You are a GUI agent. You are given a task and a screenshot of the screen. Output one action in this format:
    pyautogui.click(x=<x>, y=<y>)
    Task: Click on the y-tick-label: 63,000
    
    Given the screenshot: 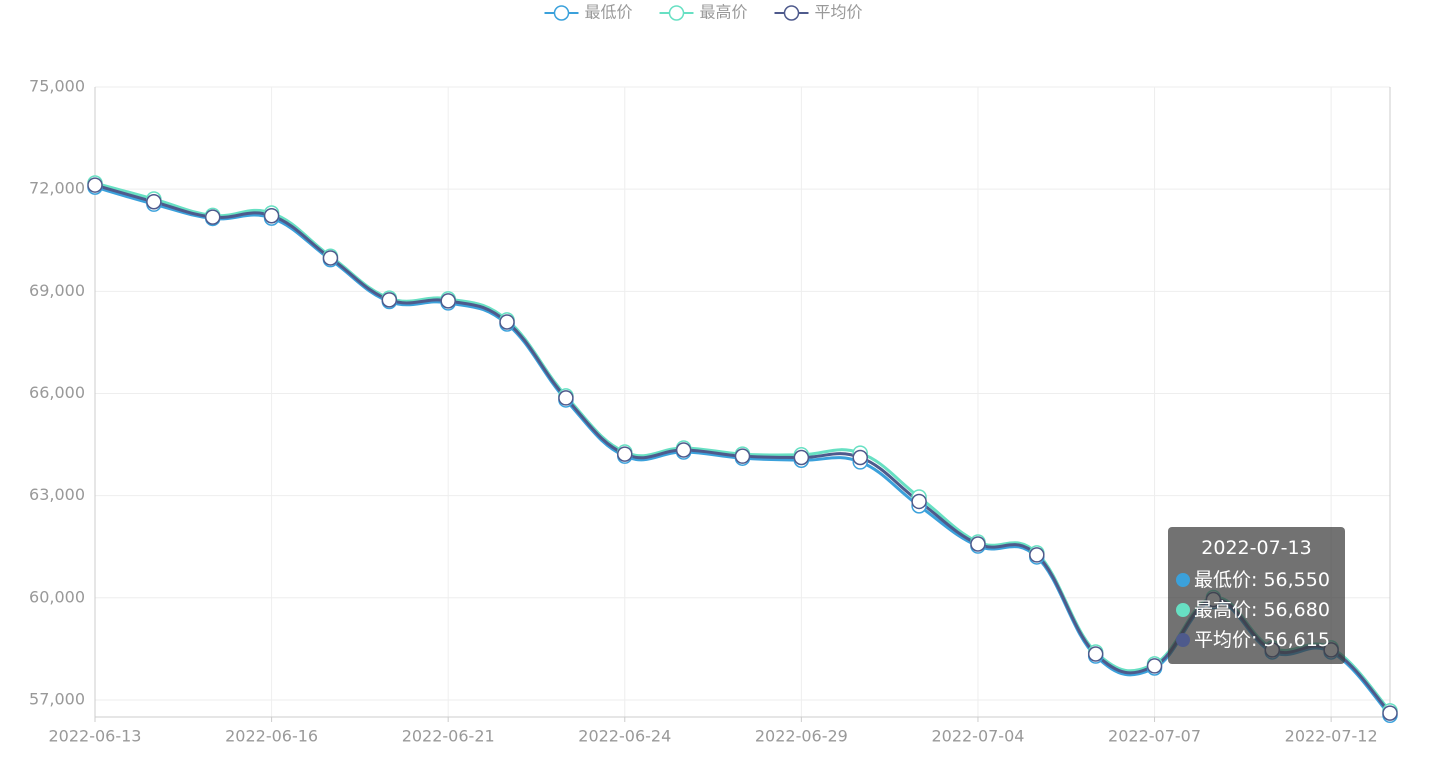 What is the action you would take?
    pyautogui.click(x=57, y=494)
    